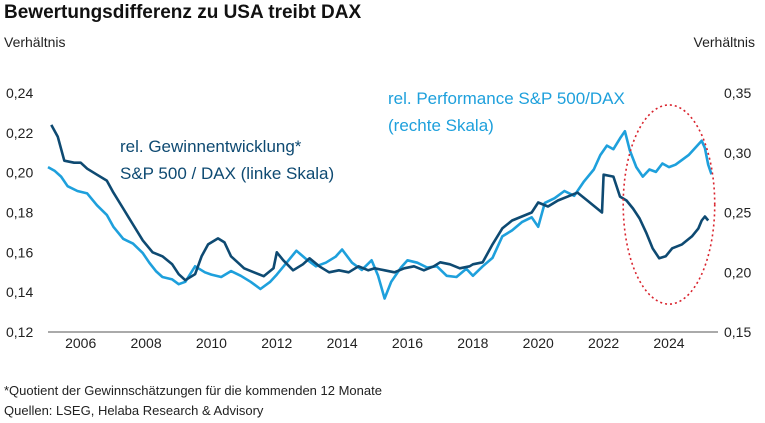  What do you see at coordinates (342, 343) in the screenshot?
I see `x-tick-label: 2014` at bounding box center [342, 343].